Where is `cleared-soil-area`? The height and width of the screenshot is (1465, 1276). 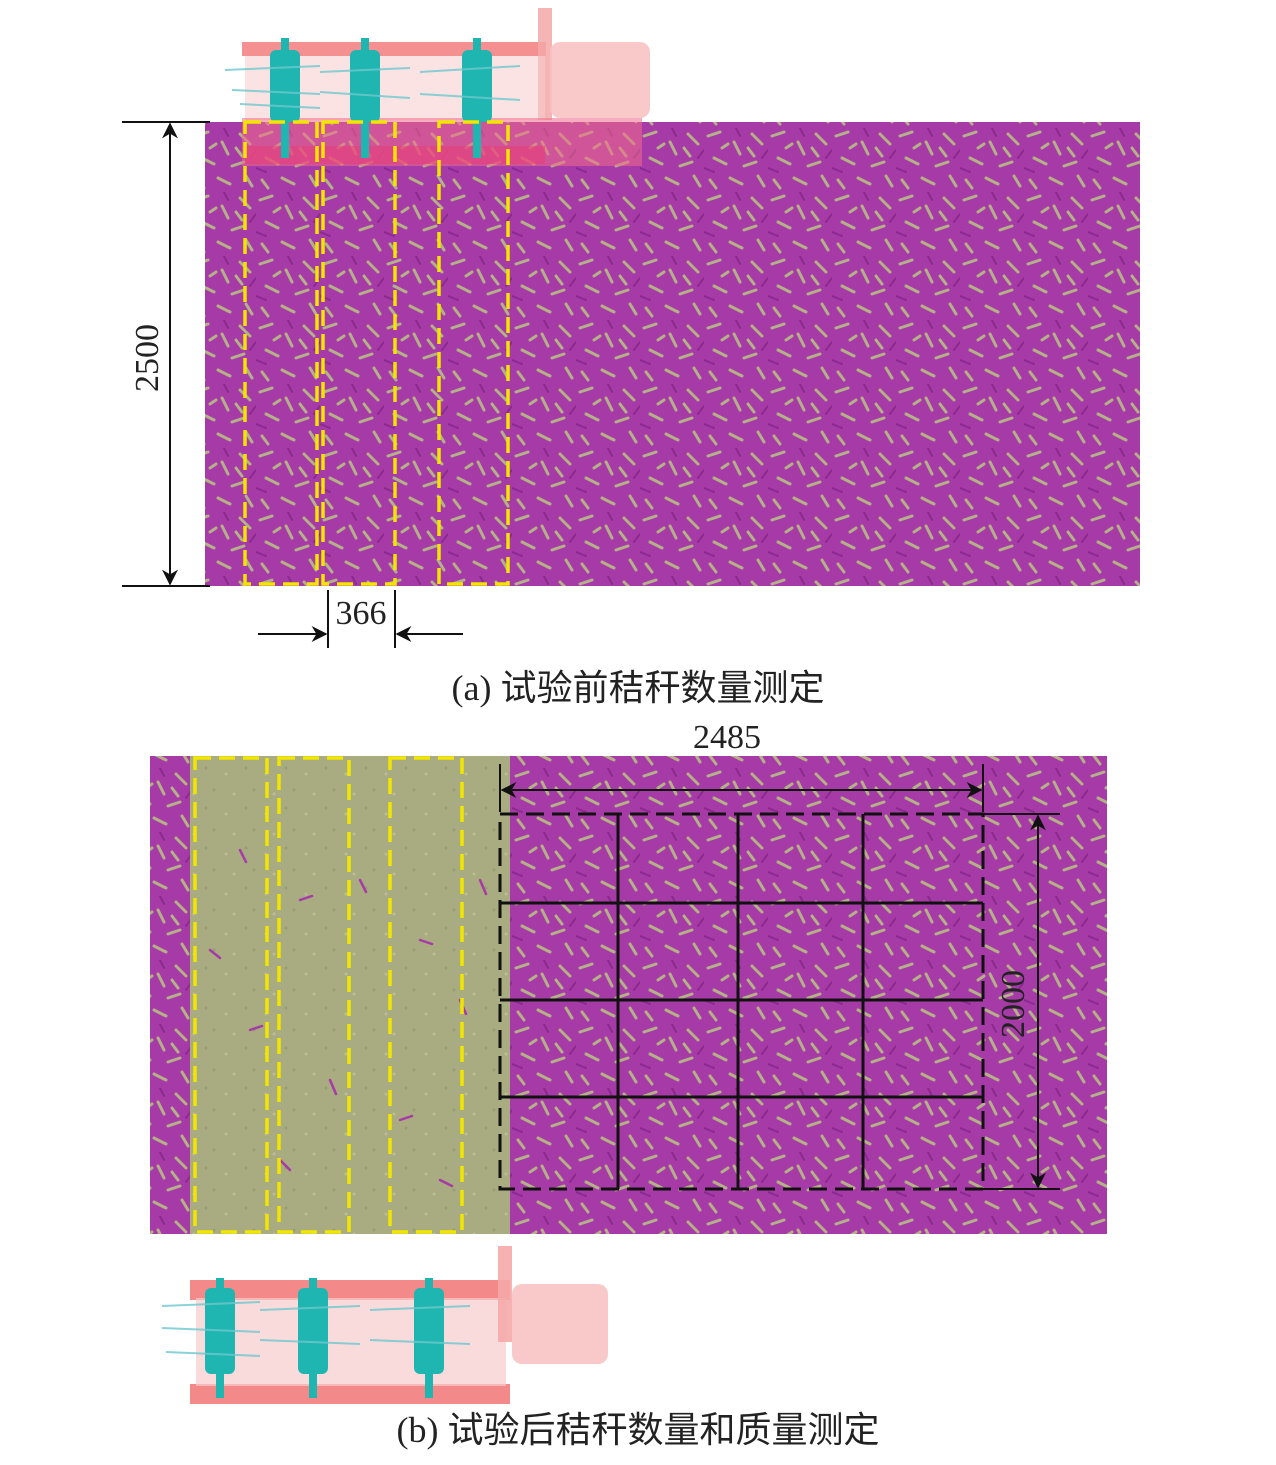
cleared-soil-area is located at coordinates (350, 995).